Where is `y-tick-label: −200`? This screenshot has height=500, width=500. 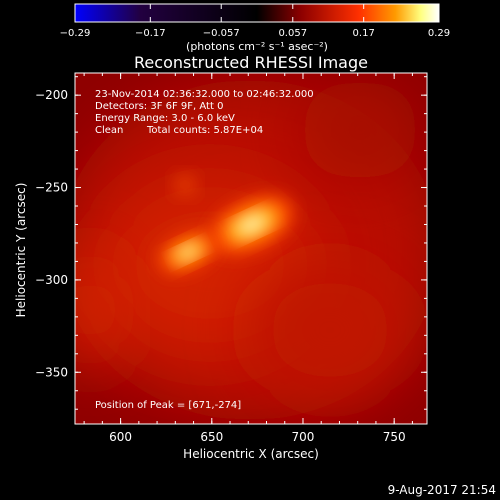
y-tick-label: −200 is located at coordinates (51, 95).